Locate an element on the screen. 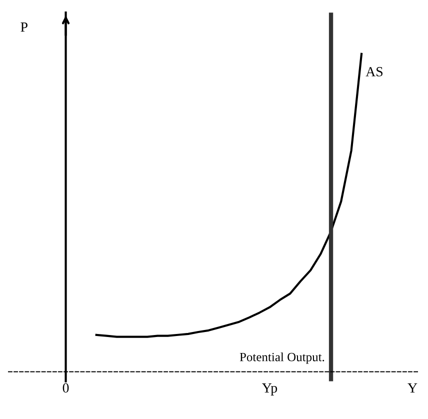 The width and height of the screenshot is (428, 419). x-tick-label: Yp is located at coordinates (270, 389).